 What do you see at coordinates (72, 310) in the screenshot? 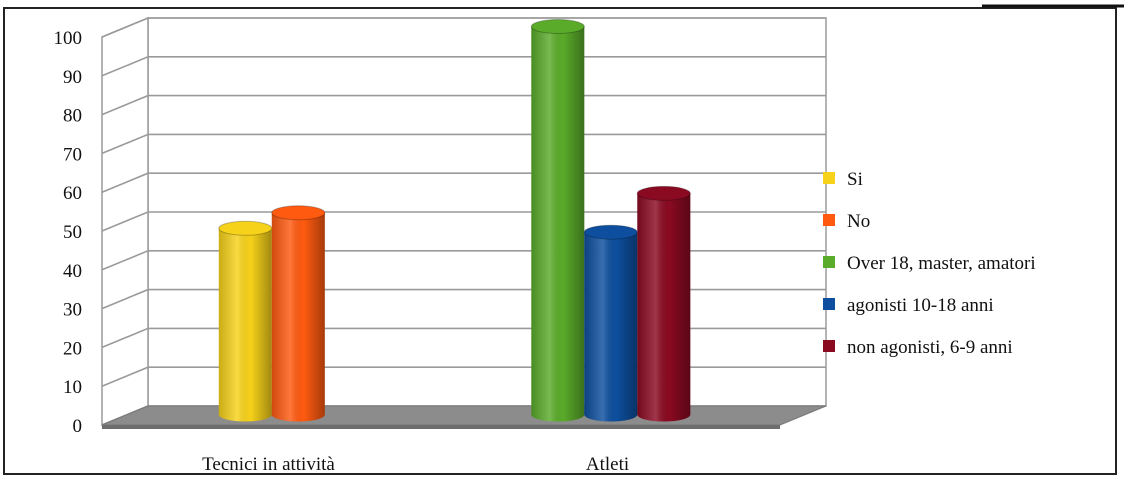
I see `y-tick-label: 30` at bounding box center [72, 310].